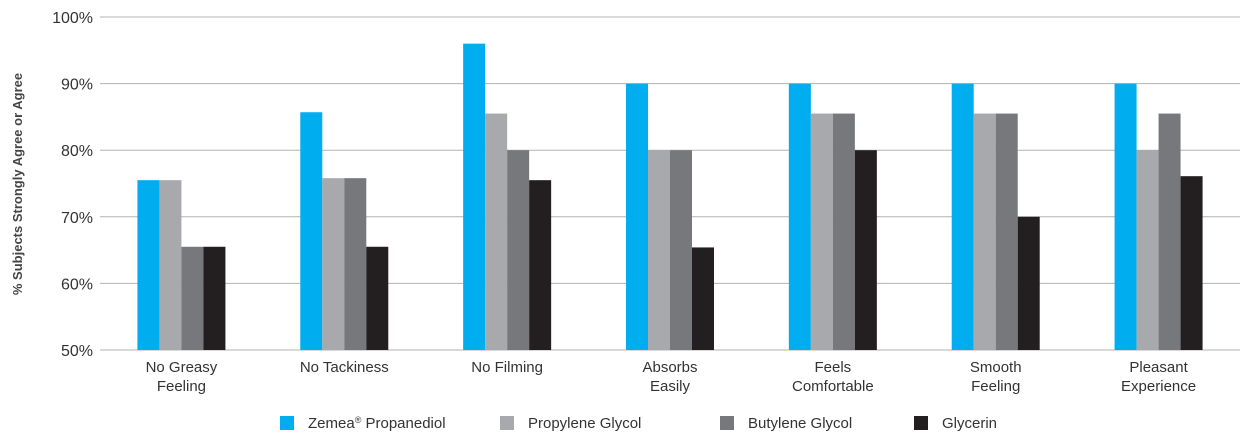 The width and height of the screenshot is (1252, 433). What do you see at coordinates (377, 423) in the screenshot?
I see `legend-label: Zemea® Propanediol` at bounding box center [377, 423].